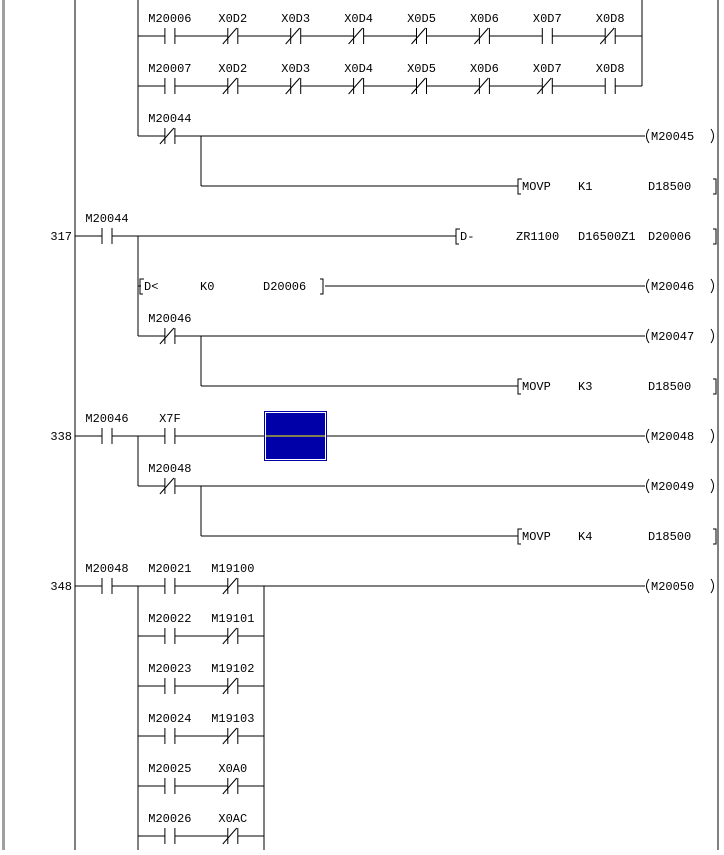 The width and height of the screenshot is (724, 855). Describe the element at coordinates (232, 619) in the screenshot. I see `contact-label: M19101` at that location.